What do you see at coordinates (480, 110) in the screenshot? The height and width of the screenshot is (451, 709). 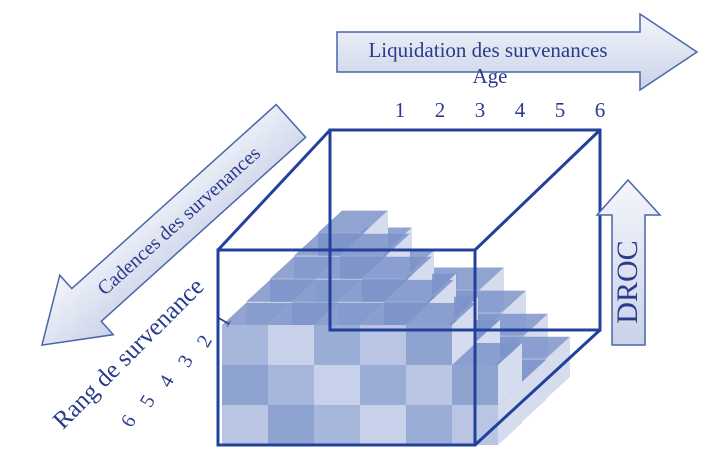 I see `age-tick: 3` at bounding box center [480, 110].